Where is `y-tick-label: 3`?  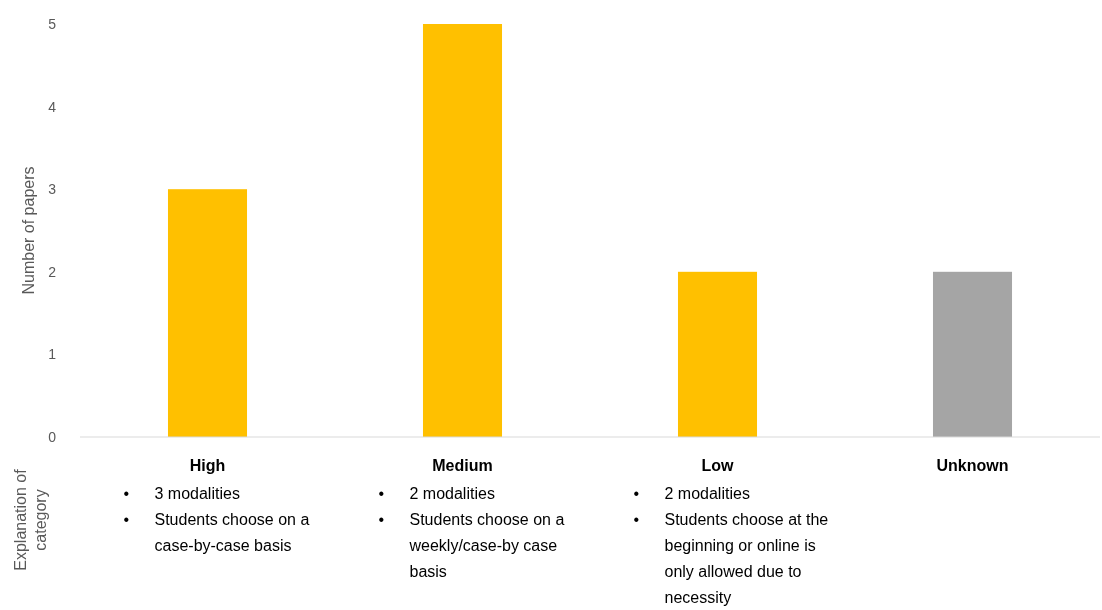 y-tick-label: 3 is located at coordinates (52, 189).